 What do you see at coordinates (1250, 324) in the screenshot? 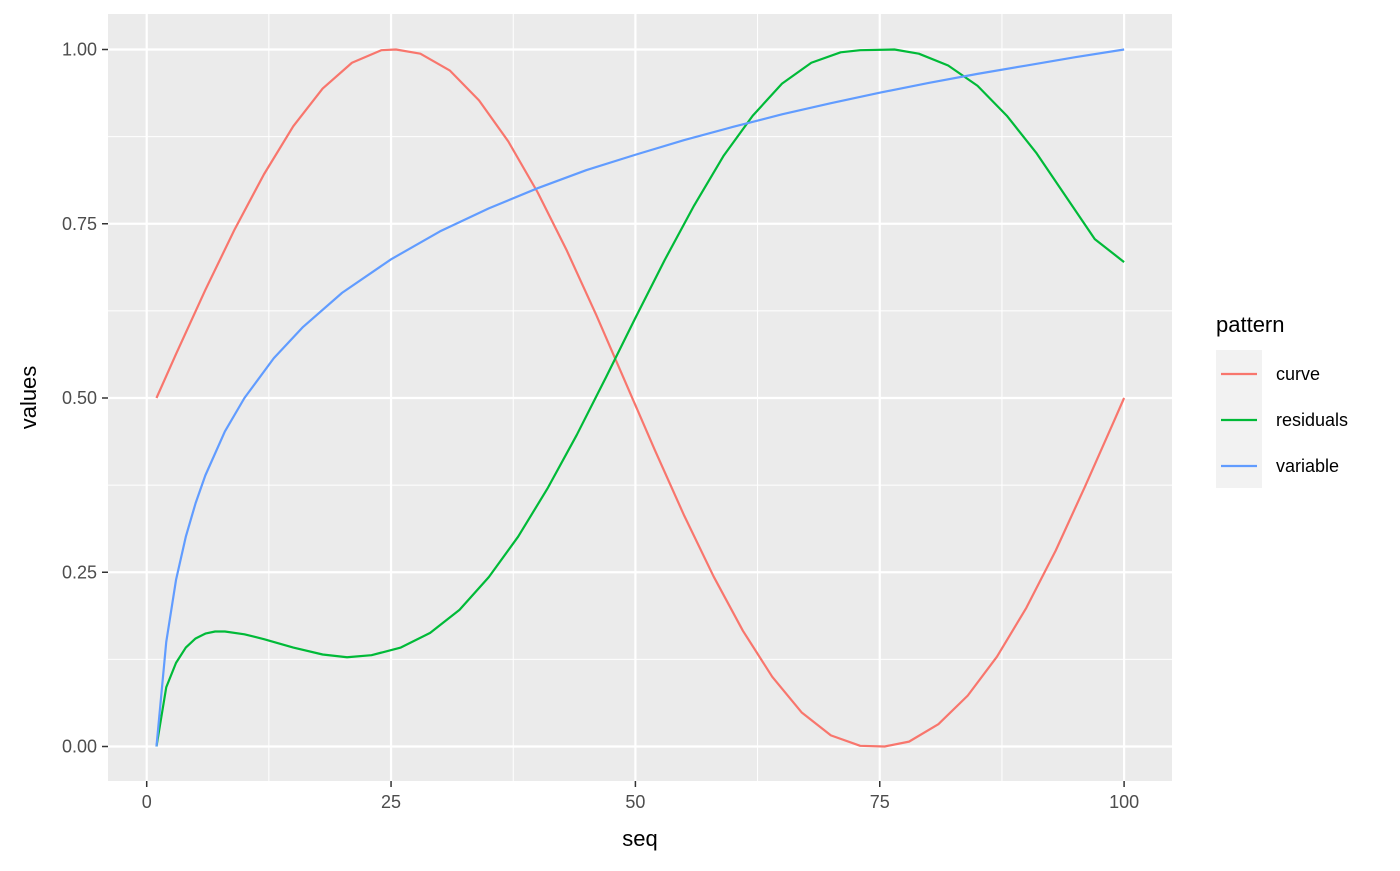
I see `legend-title: pattern` at bounding box center [1250, 324].